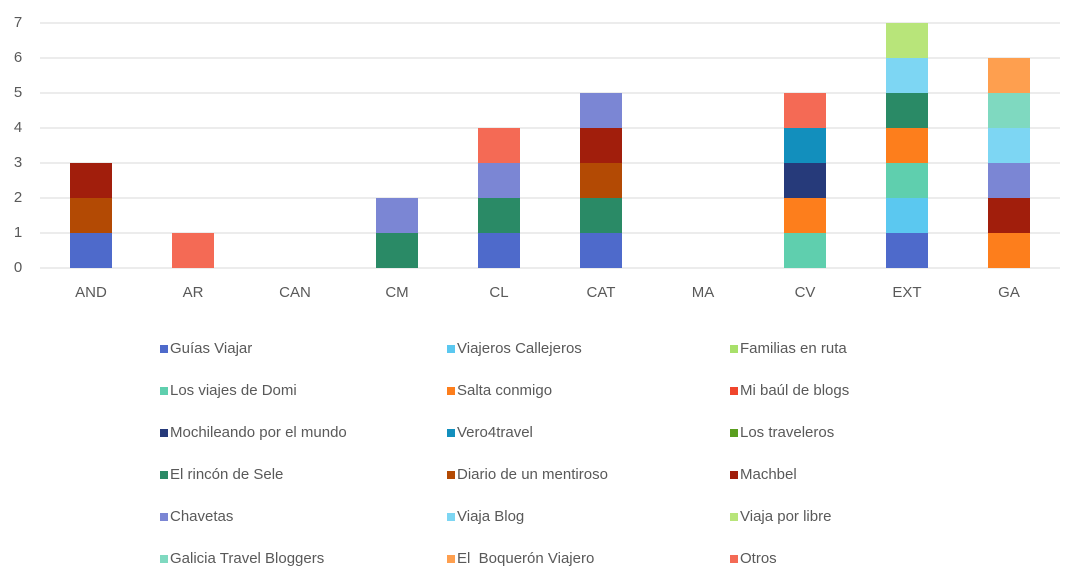 This screenshot has height=567, width=1069. What do you see at coordinates (498, 292) in the screenshot?
I see `x-tick-label: CL` at bounding box center [498, 292].